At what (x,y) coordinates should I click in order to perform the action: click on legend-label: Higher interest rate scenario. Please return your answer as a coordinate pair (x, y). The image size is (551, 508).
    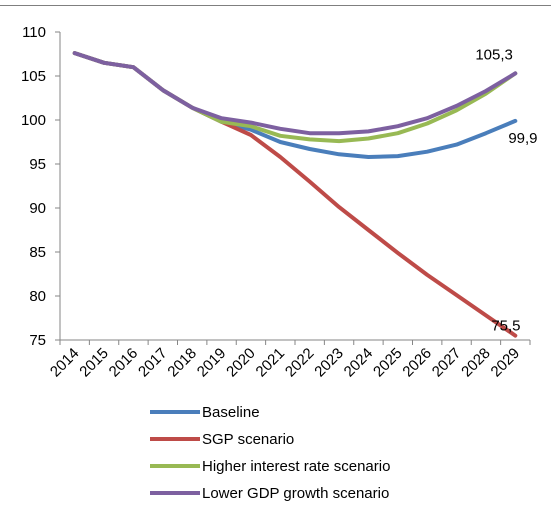
    Looking at the image, I should click on (296, 466).